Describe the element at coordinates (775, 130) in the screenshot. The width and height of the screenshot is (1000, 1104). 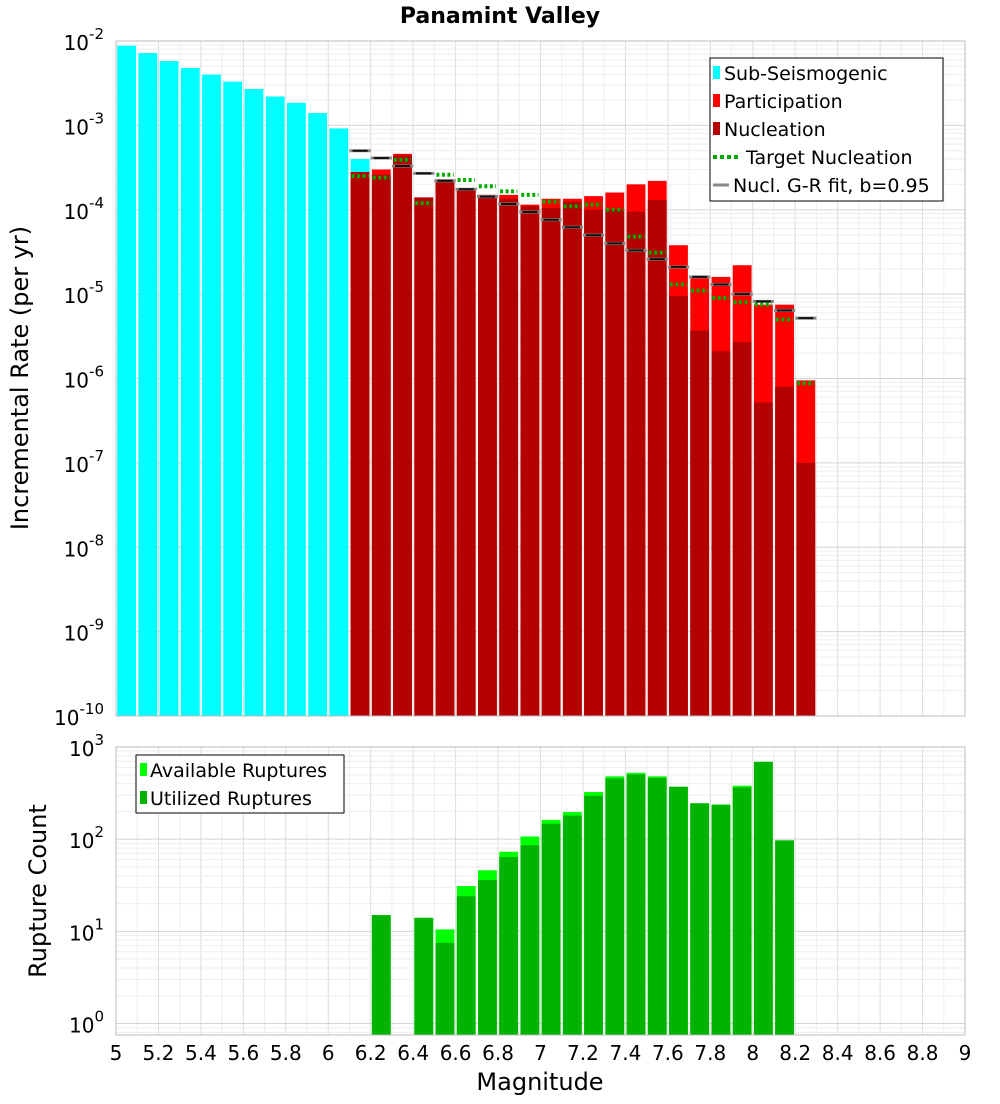
I see `legend-label-nucleation: Nucleation` at that location.